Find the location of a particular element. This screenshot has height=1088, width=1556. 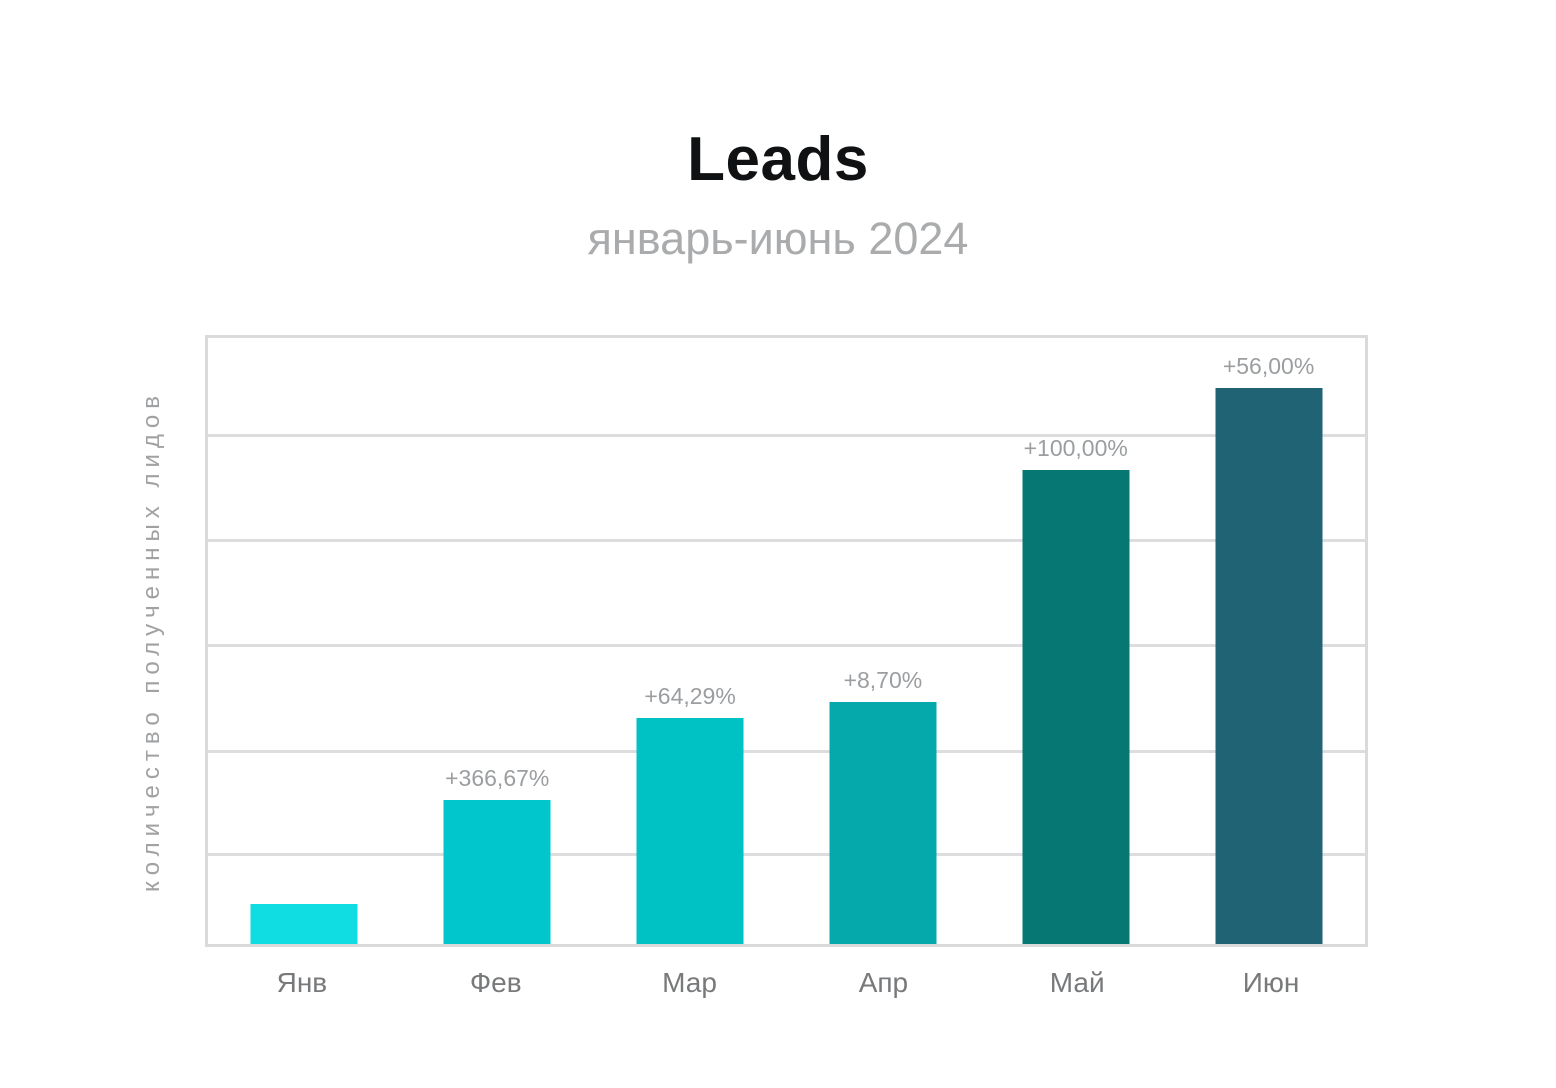

bar-growth-label: +100,00% is located at coordinates (1075, 448).